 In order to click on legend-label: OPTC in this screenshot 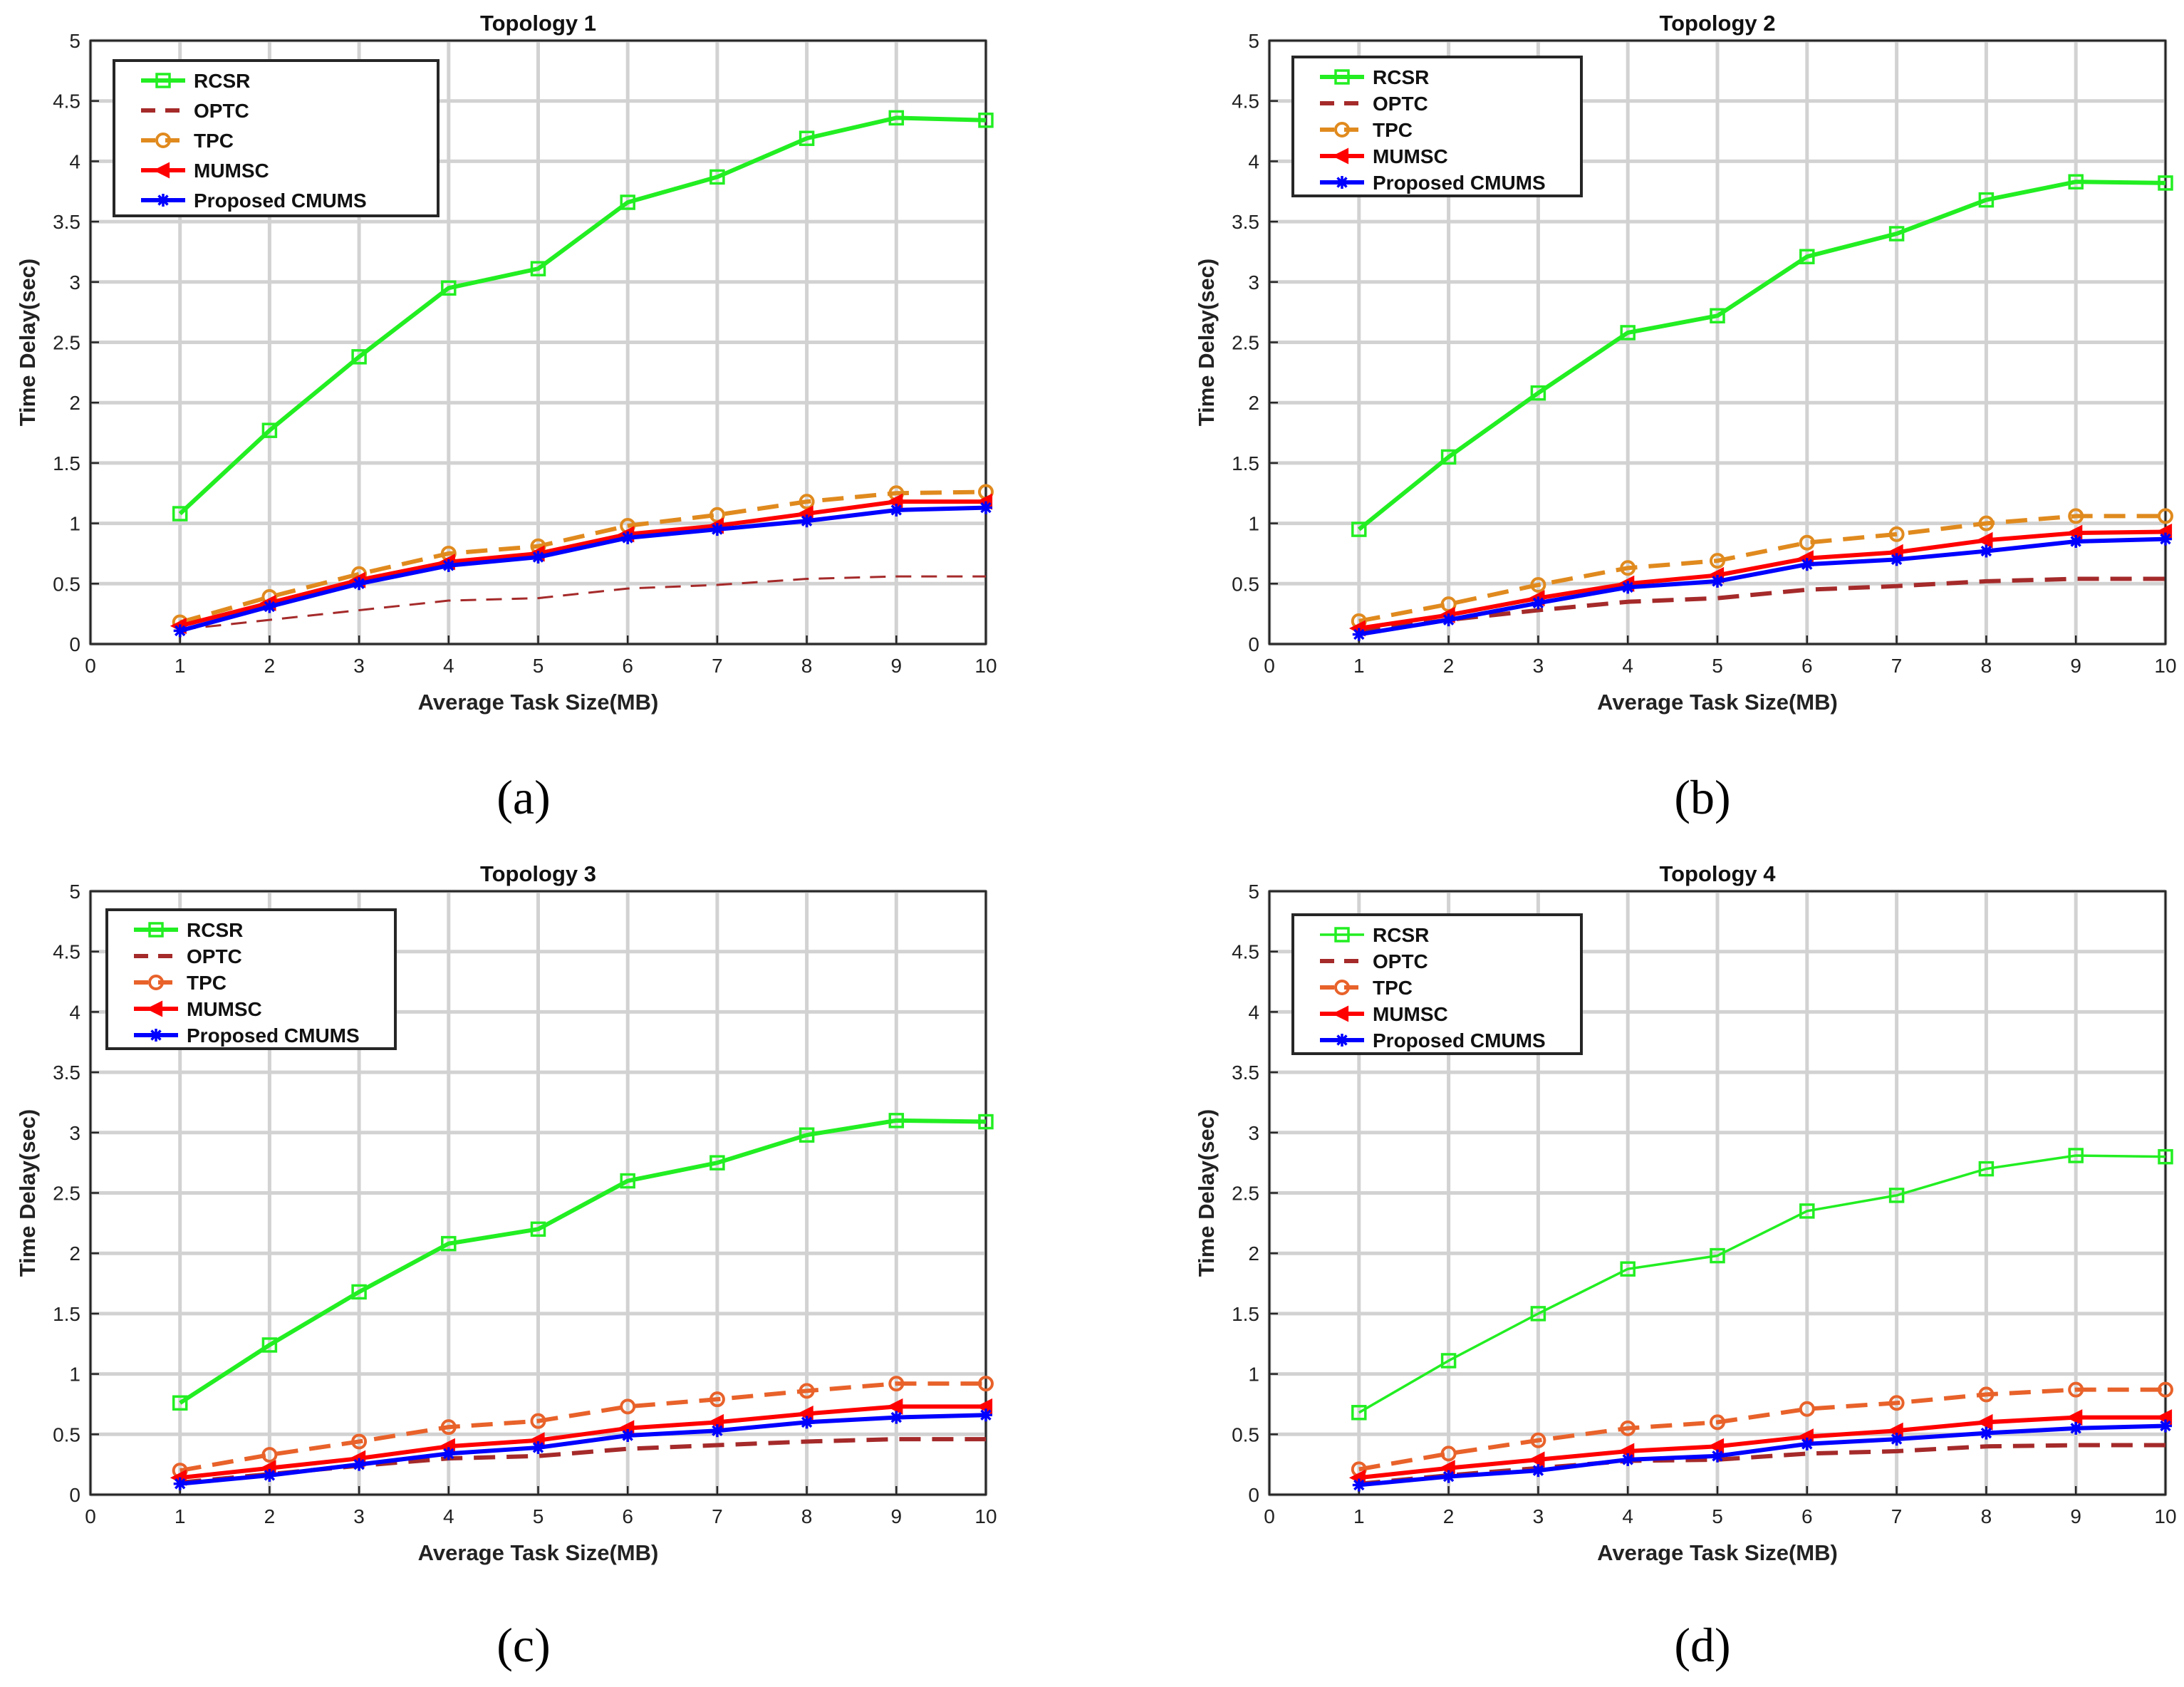, I will do `click(1400, 104)`.